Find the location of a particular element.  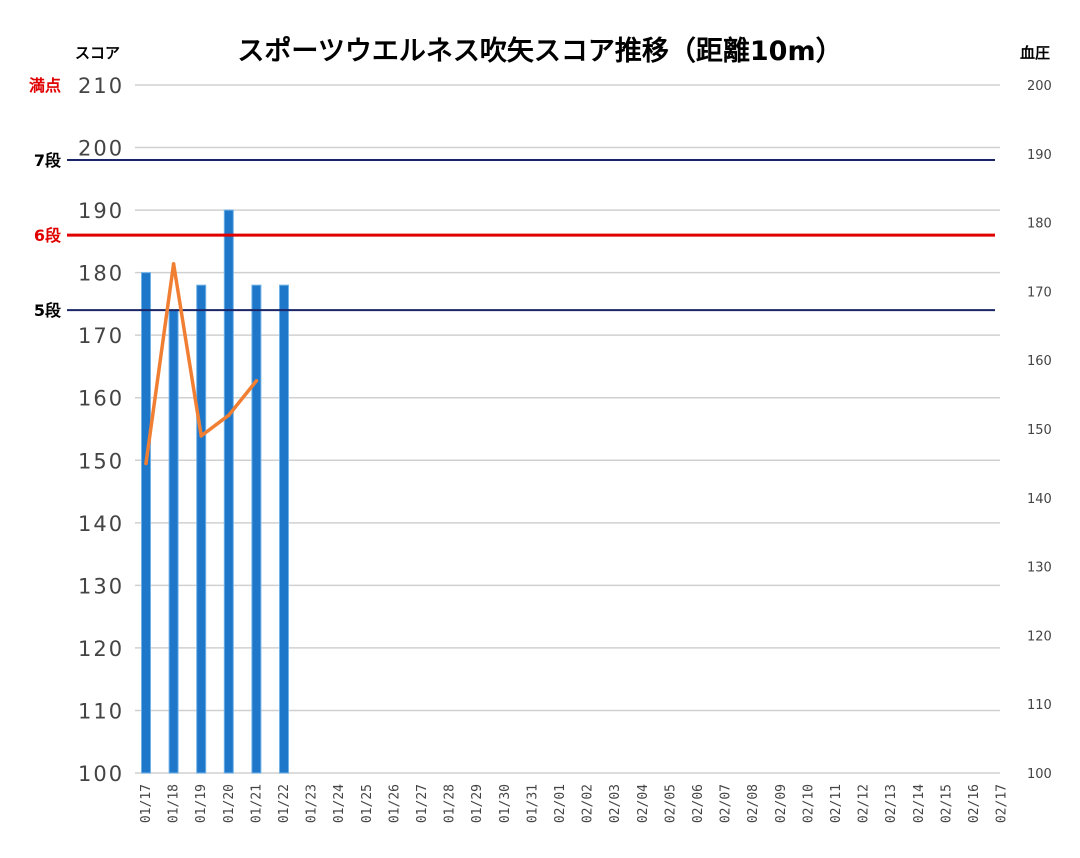

right-tick-label: 140 is located at coordinates (1039, 499).